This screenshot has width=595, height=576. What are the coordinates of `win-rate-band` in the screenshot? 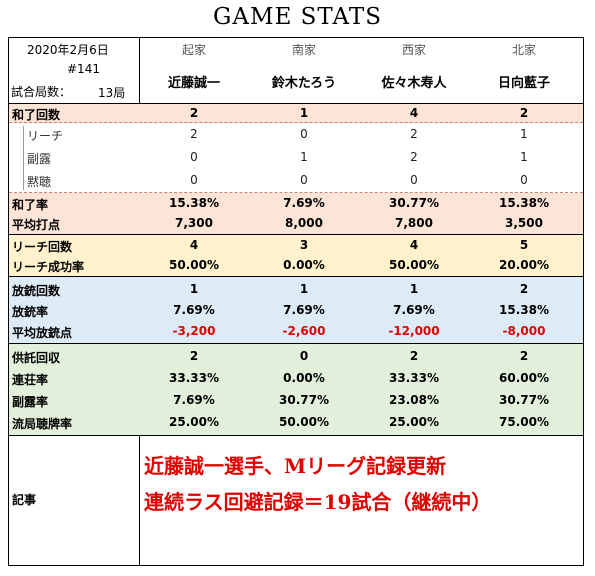 It's located at (296, 214).